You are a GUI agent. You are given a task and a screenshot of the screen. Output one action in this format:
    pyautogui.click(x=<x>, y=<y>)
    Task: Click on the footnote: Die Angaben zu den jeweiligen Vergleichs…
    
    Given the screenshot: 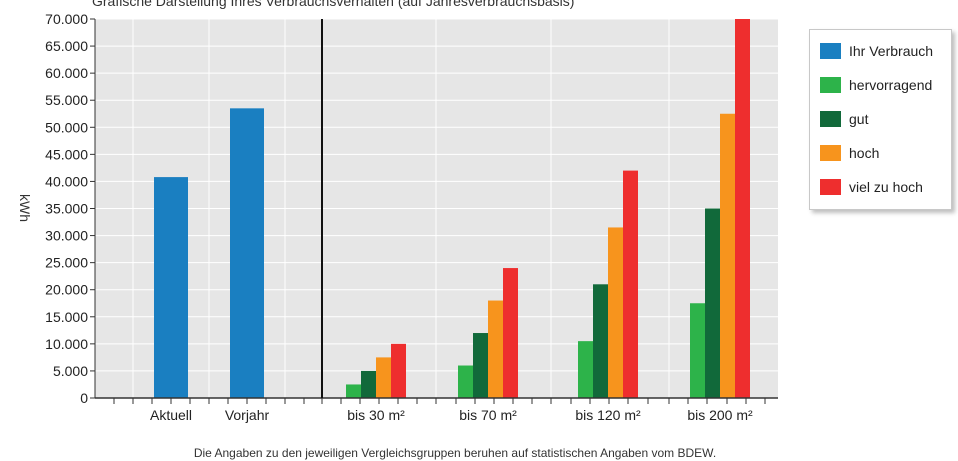 What is the action you would take?
    pyautogui.click(x=455, y=453)
    